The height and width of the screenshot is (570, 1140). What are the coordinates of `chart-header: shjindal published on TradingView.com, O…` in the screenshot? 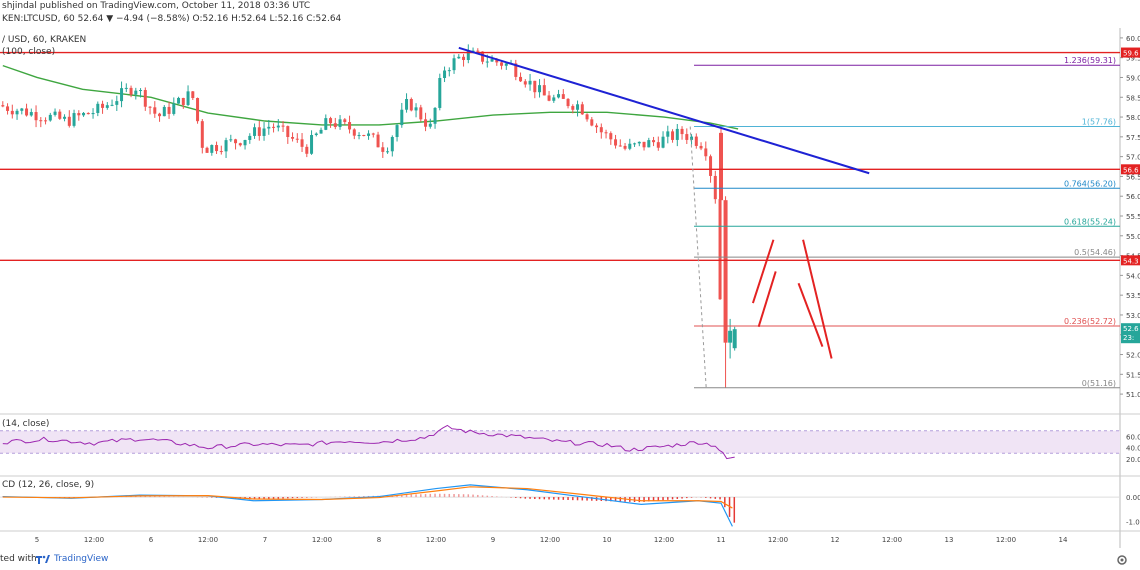 It's located at (570, 14).